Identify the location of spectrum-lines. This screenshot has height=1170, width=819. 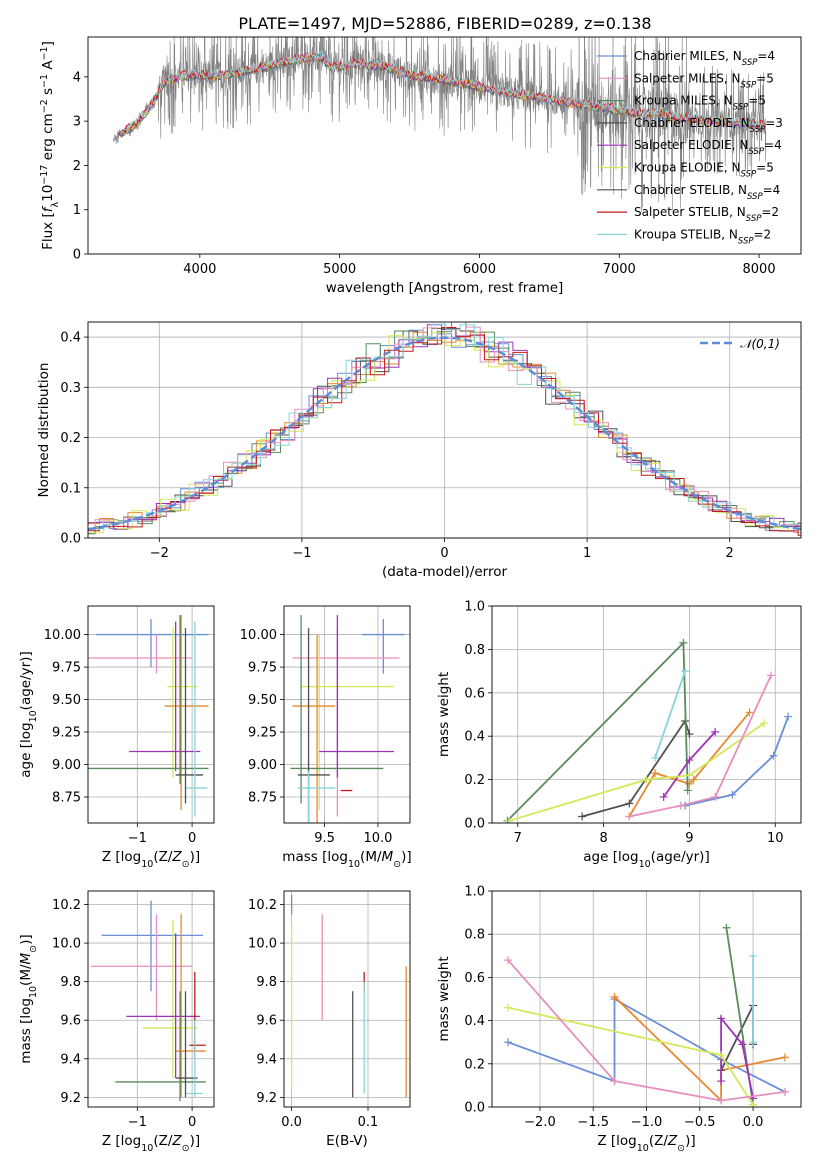
(439, 124).